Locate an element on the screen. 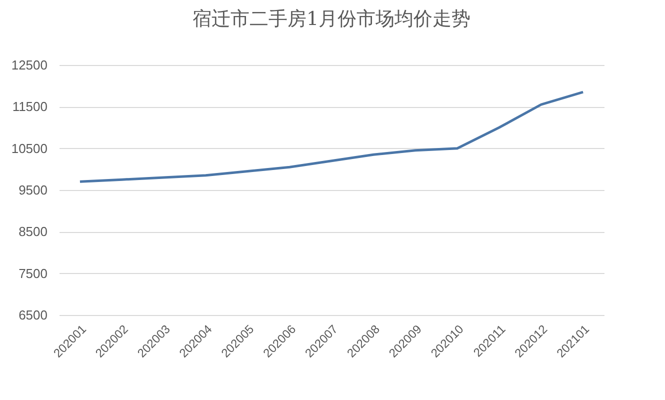 Image resolution: width=665 pixels, height=400 pixels. chart-title: 宿迁市二手房1月份市场均价走势 is located at coordinates (331, 19).